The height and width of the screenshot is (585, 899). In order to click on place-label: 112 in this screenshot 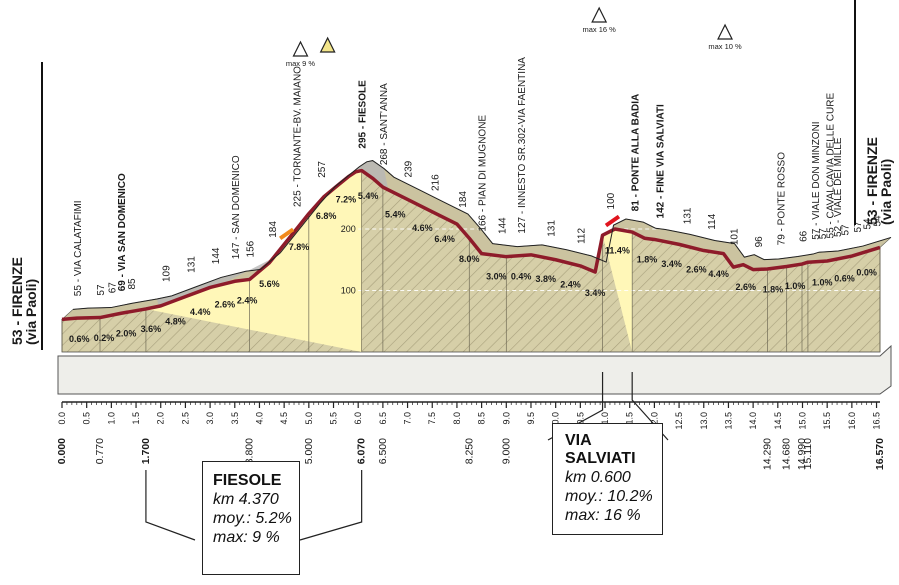, I will do `click(581, 236)`.